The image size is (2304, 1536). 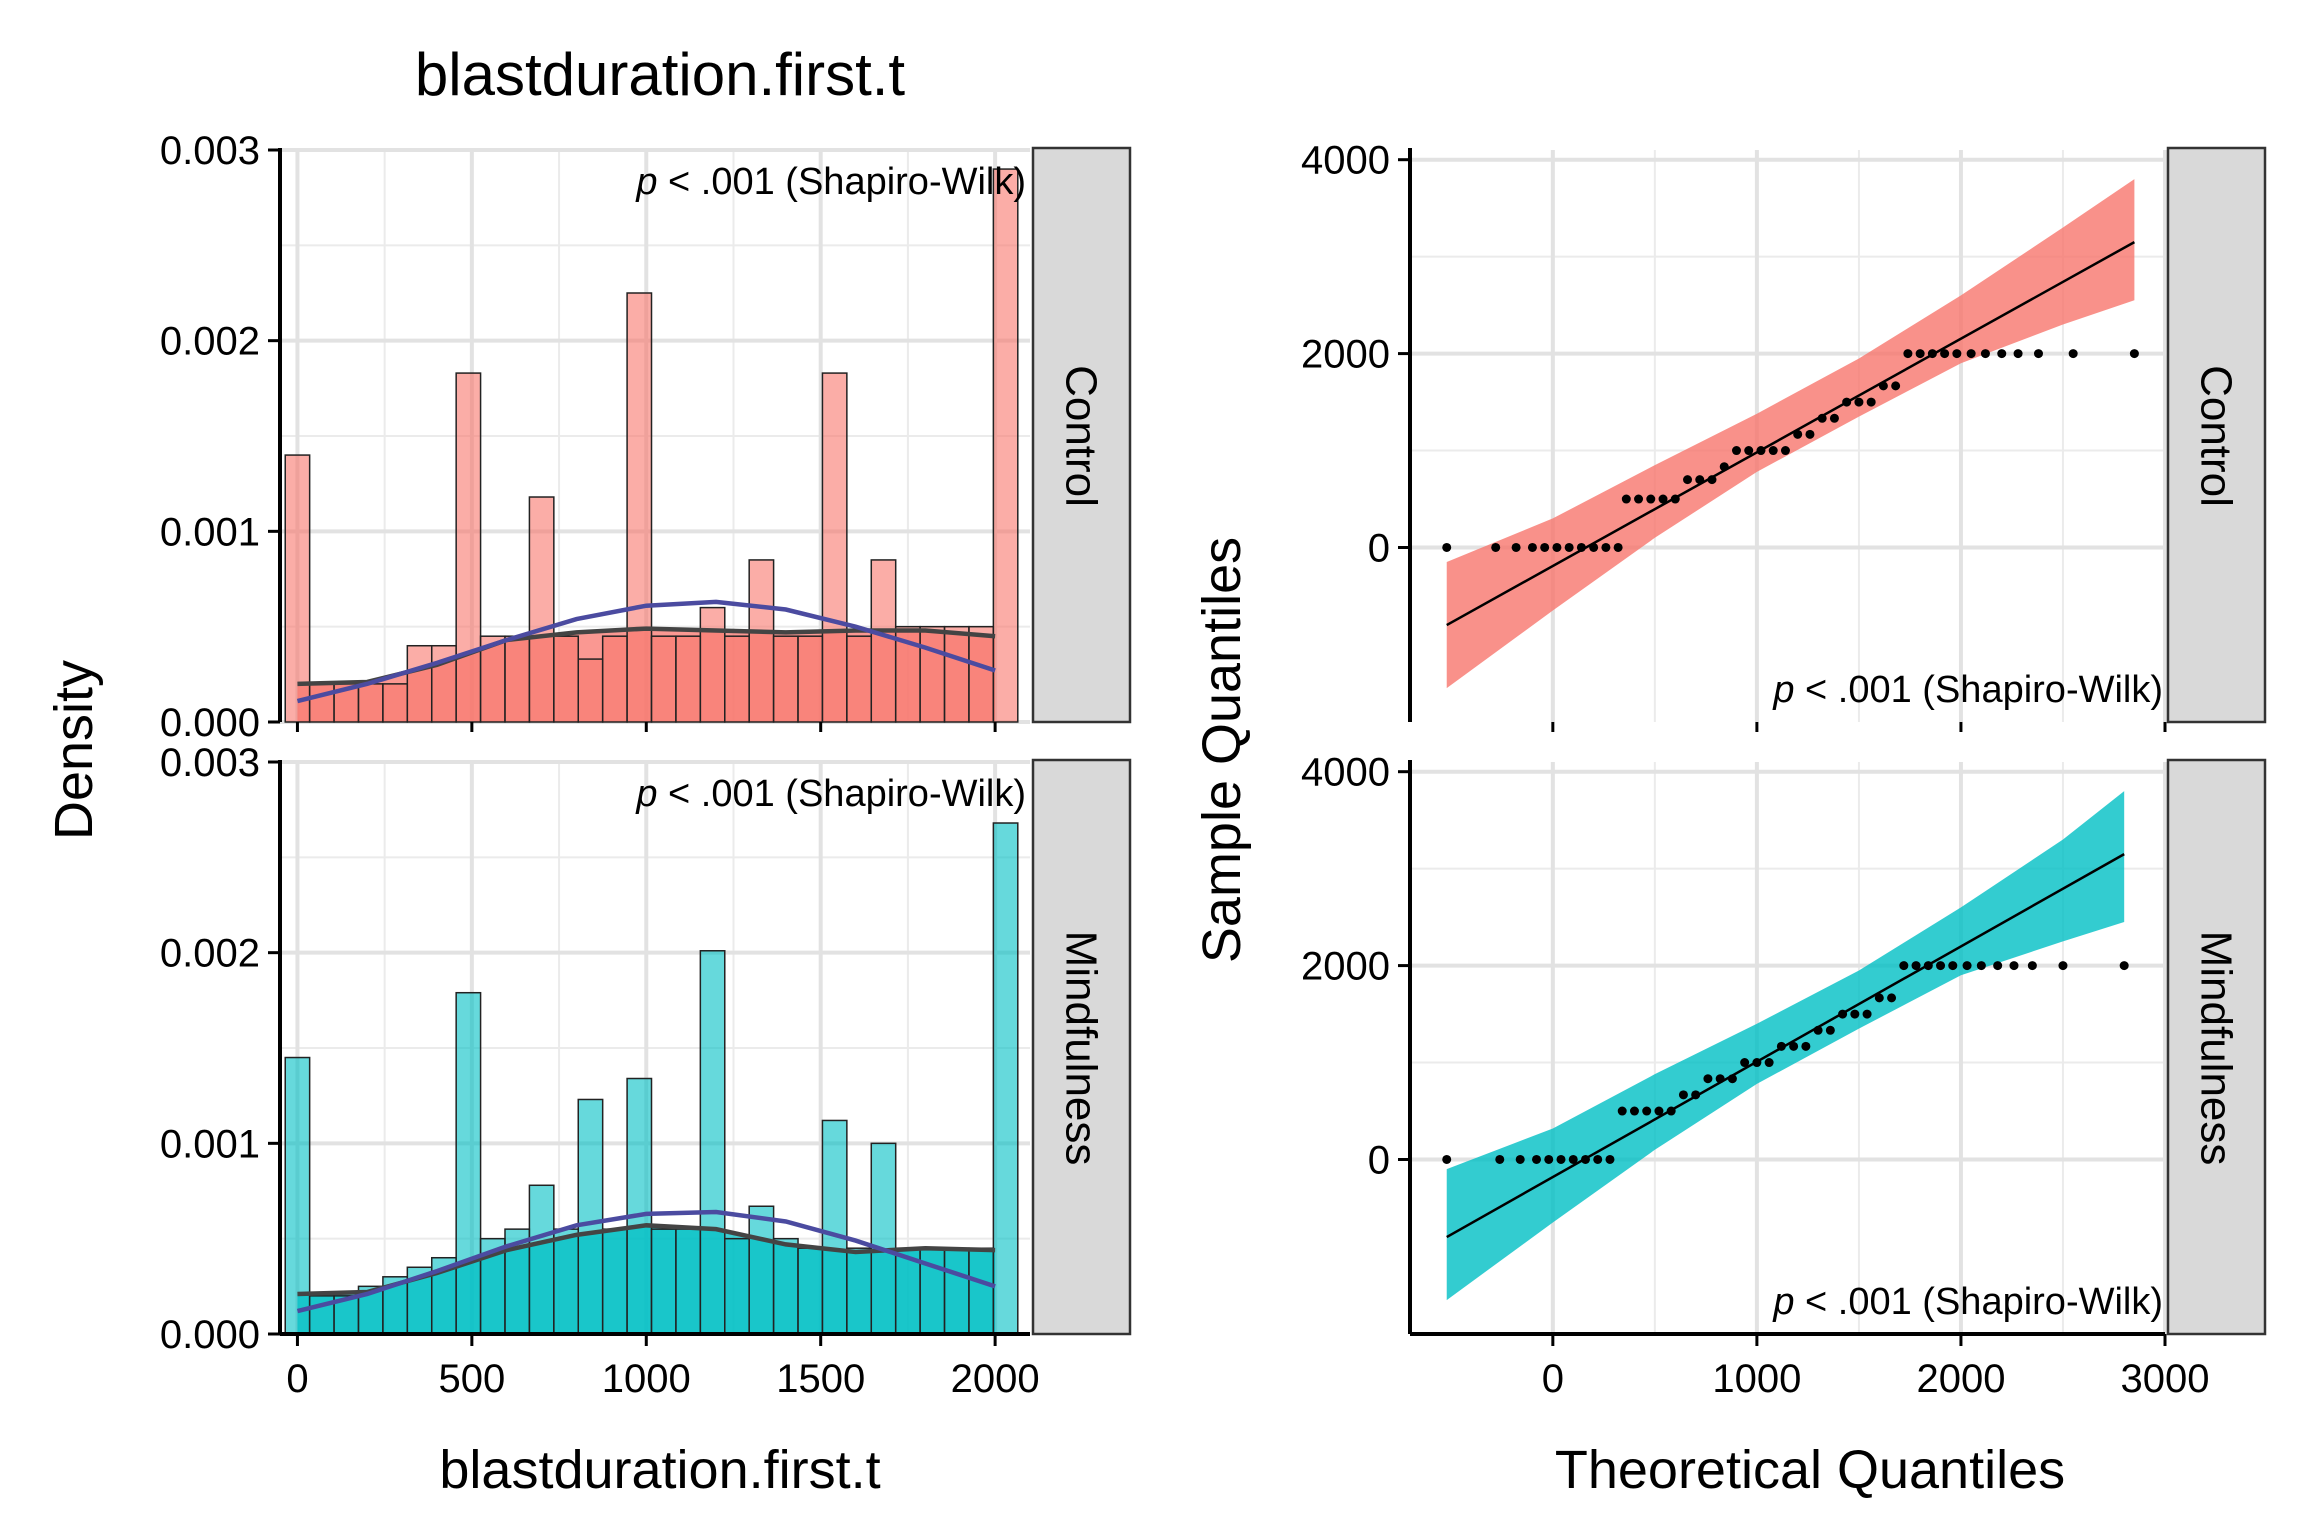 I want to click on hist-control-annotation-p: p, so click(x=646, y=182).